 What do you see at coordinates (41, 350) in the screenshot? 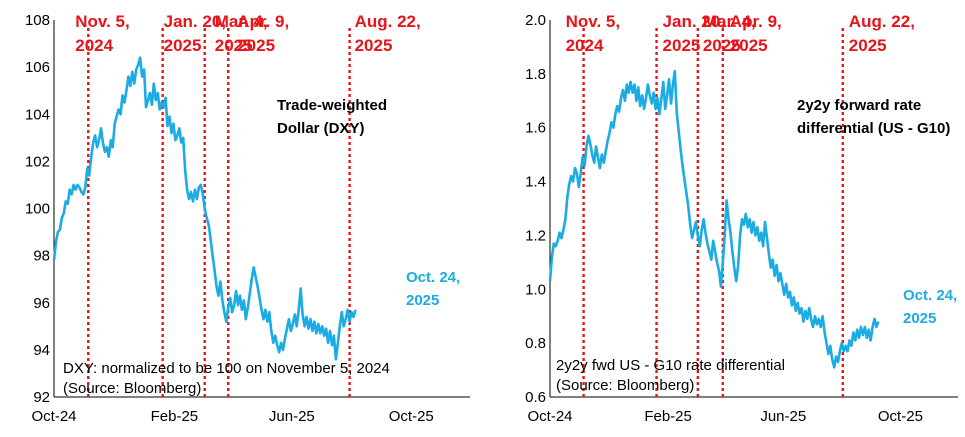
I see `dxy-y-tick-label: 94` at bounding box center [41, 350].